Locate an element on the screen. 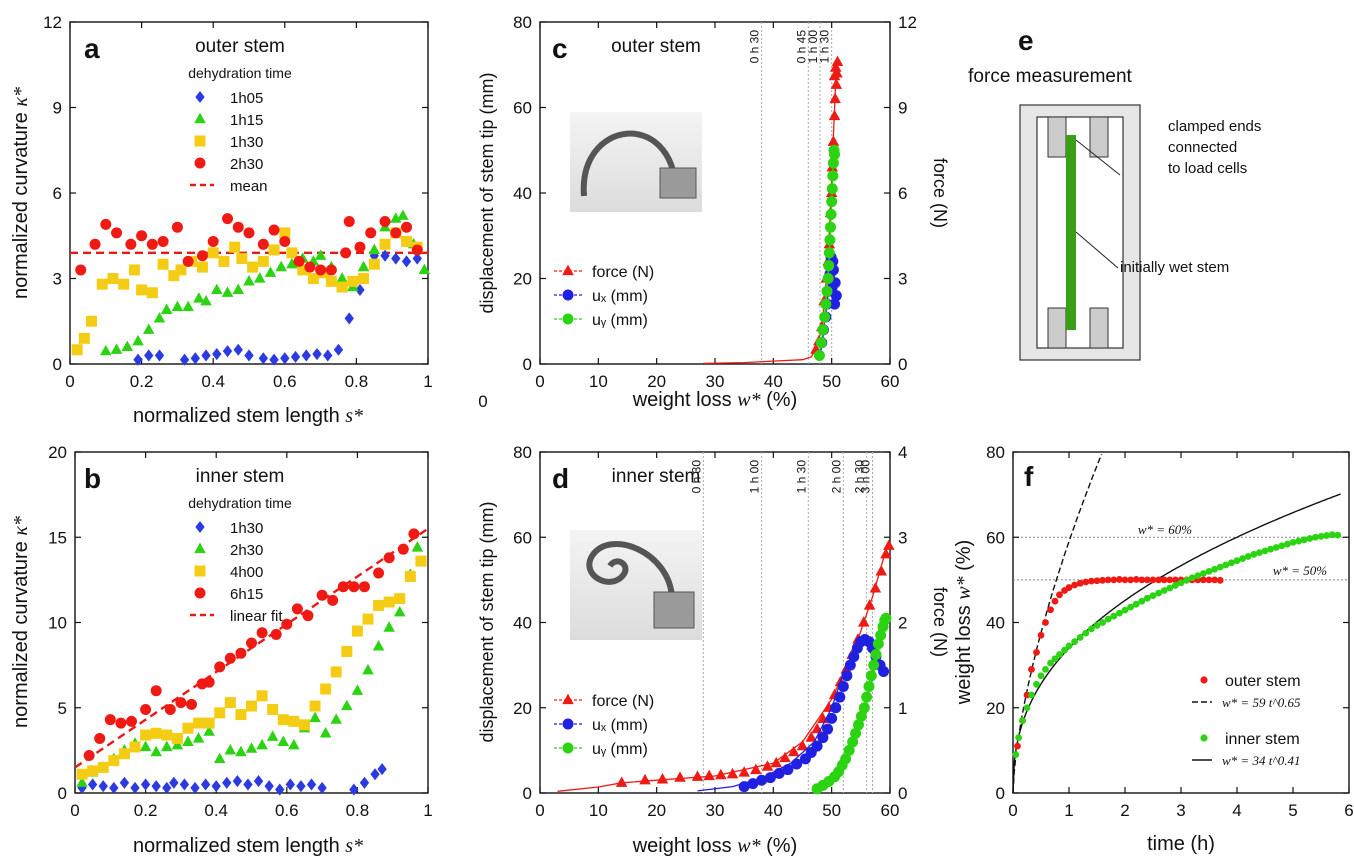 This screenshot has width=1354, height=856. time-marker-label: 2 h 30 is located at coordinates (860, 477).